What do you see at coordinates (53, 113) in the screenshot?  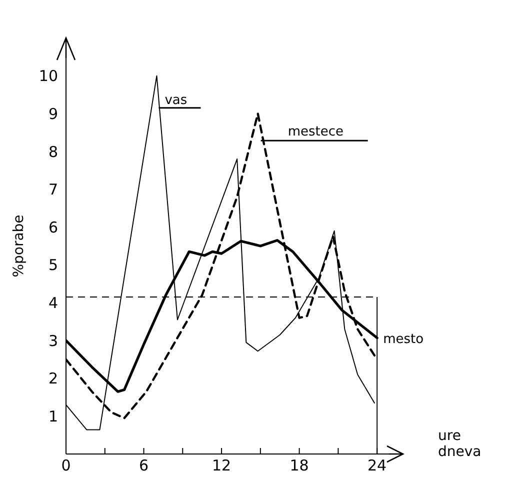 I see `y-tick-label: 9` at bounding box center [53, 113].